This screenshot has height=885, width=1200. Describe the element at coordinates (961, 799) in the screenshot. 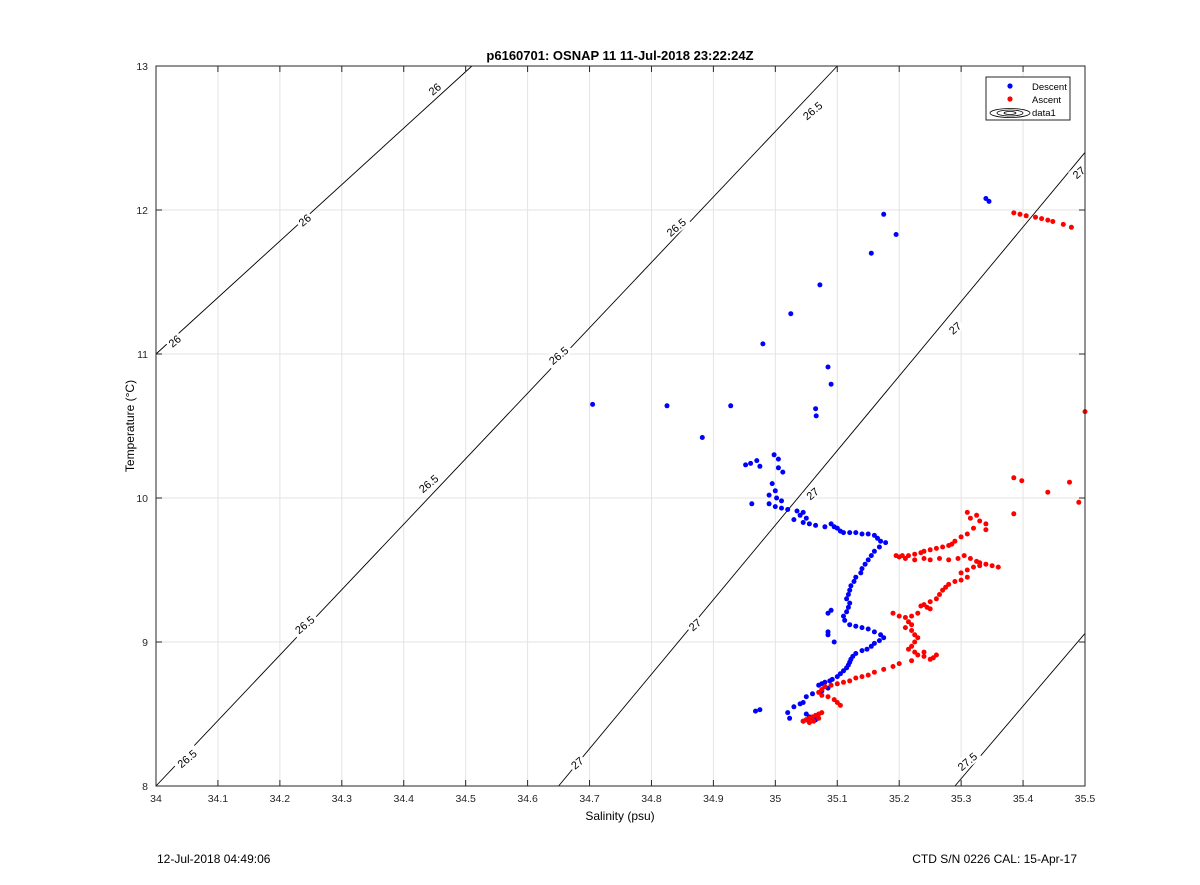

I see `x-tick-label: 35.3` at that location.